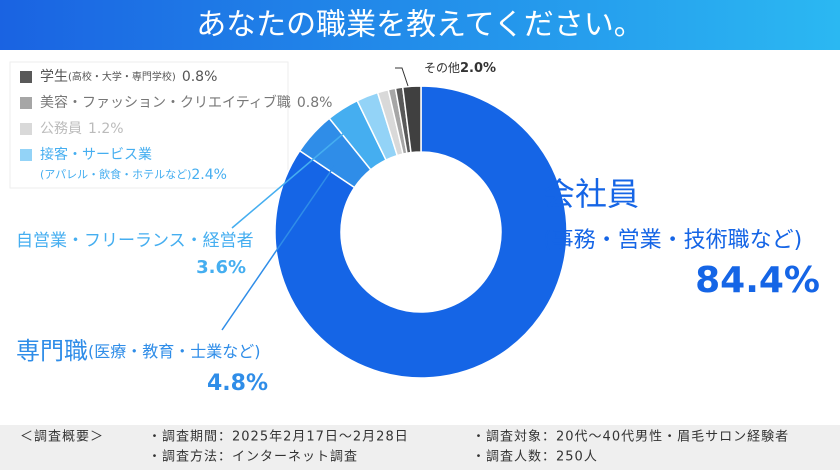  What do you see at coordinates (149, 125) in the screenshot?
I see `legend-box` at bounding box center [149, 125].